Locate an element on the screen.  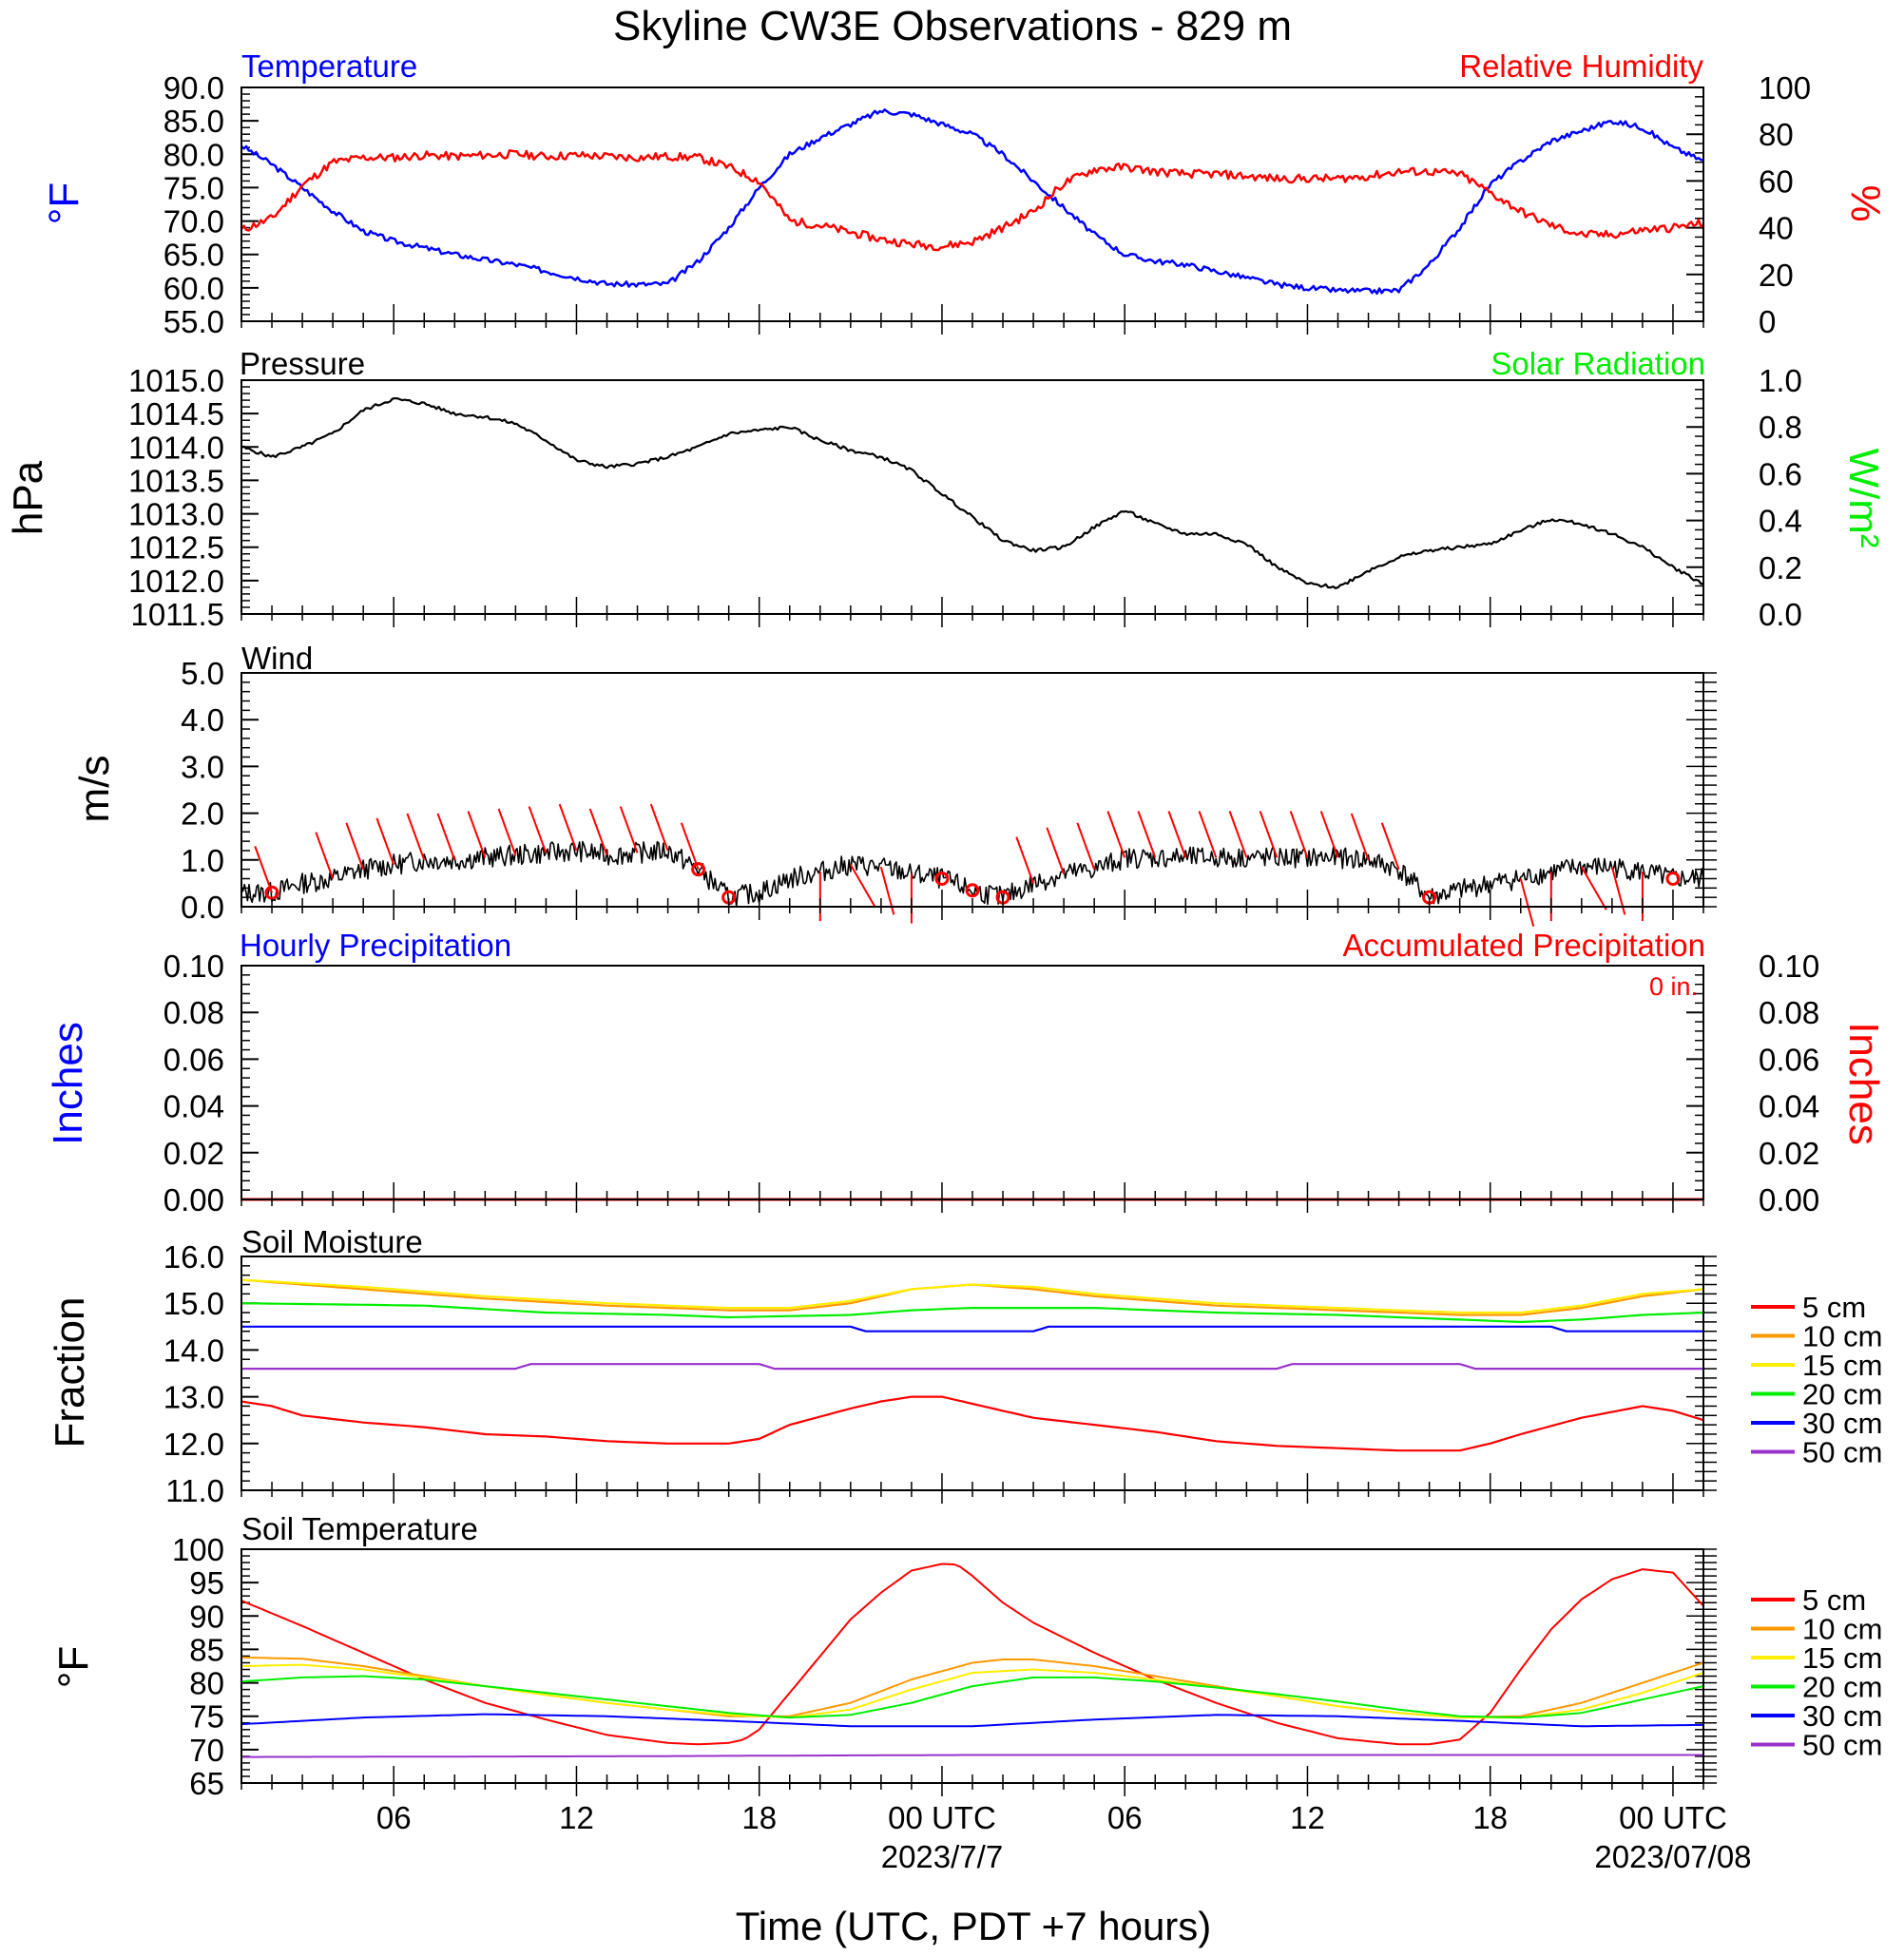
wind-plot-area is located at coordinates (972, 865).